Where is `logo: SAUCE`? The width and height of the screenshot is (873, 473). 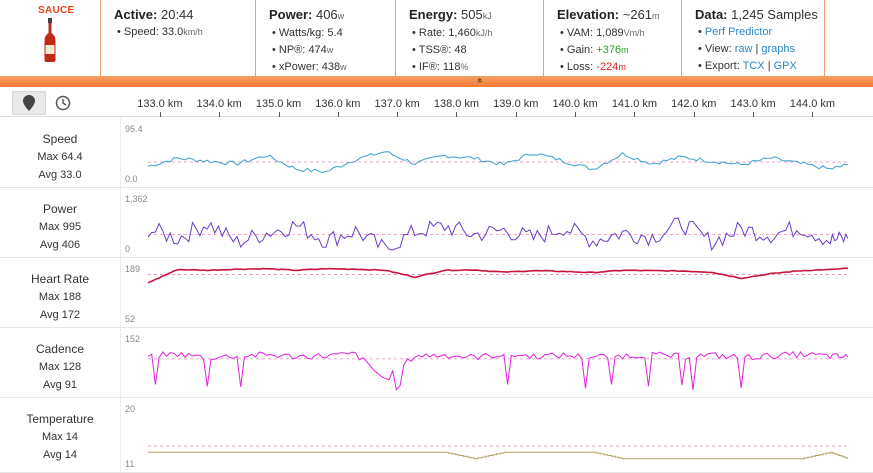
logo: SAUCE is located at coordinates (50, 38).